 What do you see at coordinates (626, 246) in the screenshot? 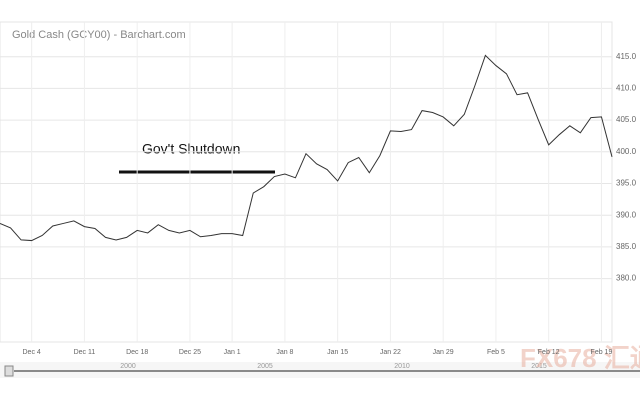
I see `y-tick-label: 385.0` at bounding box center [626, 246].